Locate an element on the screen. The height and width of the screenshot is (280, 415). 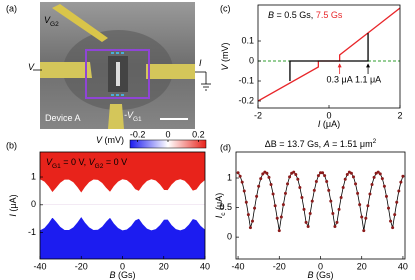
text-part: B is located at coordinates (112, 275).